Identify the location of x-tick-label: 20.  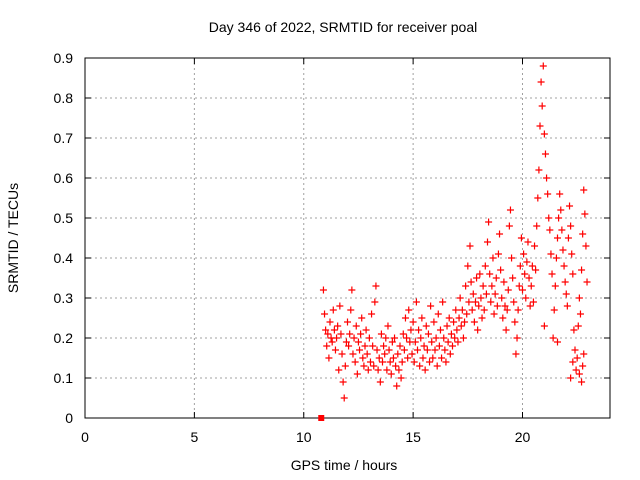
(523, 437).